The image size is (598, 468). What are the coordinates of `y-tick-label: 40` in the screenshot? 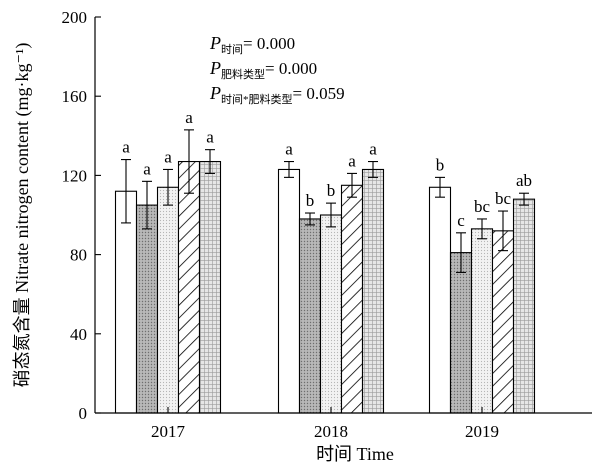 It's located at (78, 334).